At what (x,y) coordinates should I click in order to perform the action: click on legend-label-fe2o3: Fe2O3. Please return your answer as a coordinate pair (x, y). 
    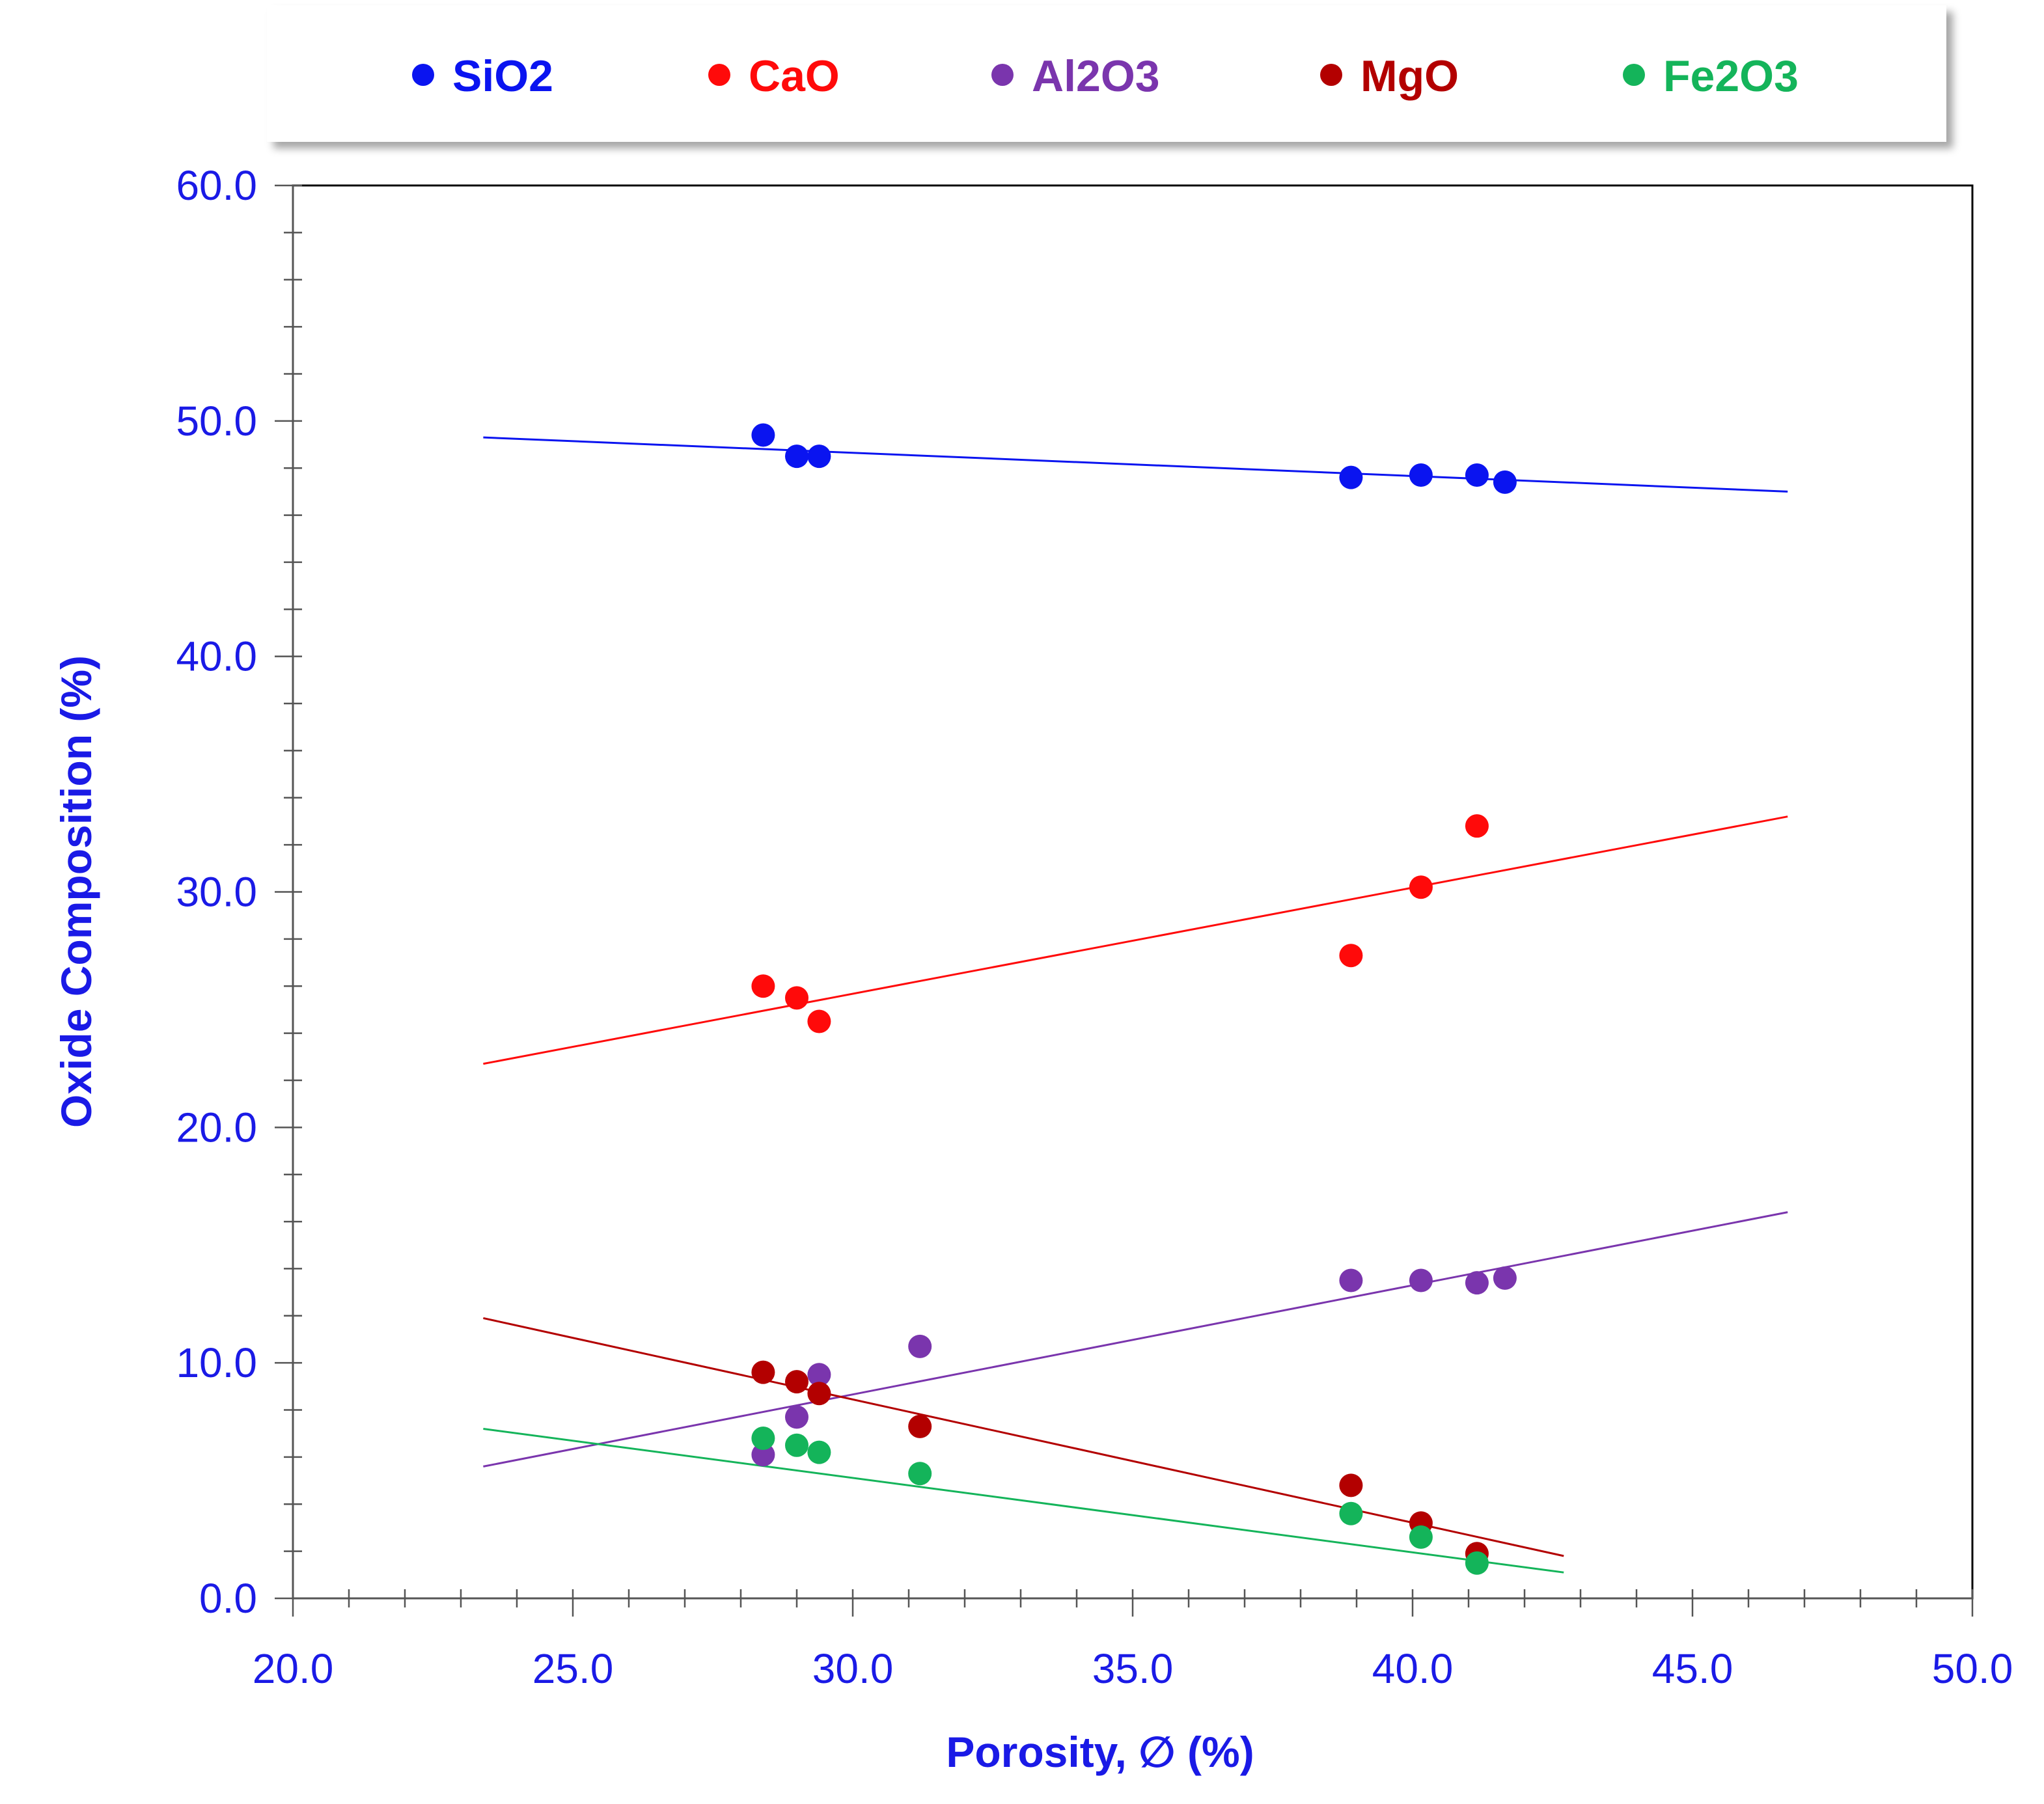
    Looking at the image, I should click on (1731, 76).